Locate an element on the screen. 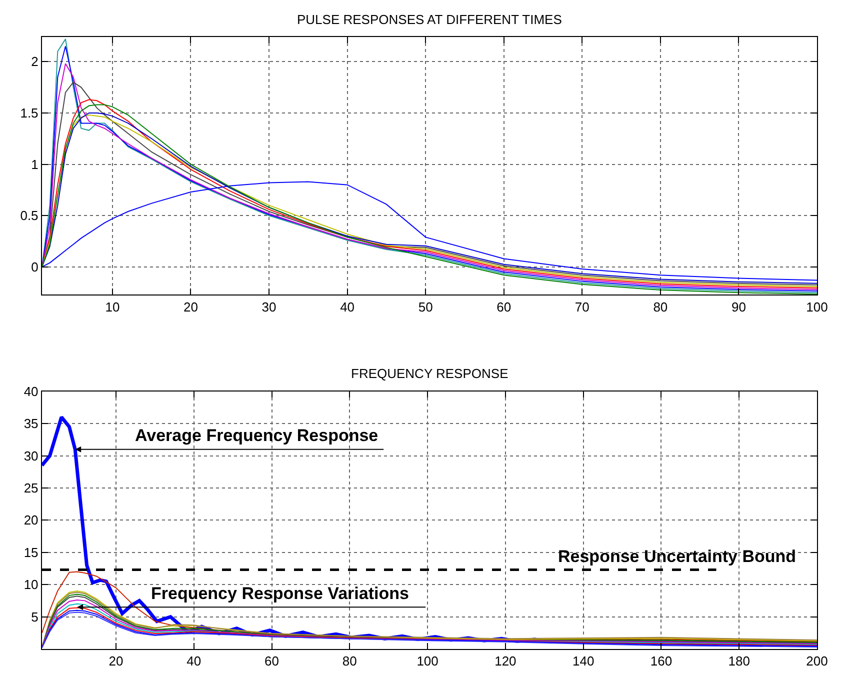 Image resolution: width=841 pixels, height=681 pixels. x-tick-label: 160 is located at coordinates (661, 661).